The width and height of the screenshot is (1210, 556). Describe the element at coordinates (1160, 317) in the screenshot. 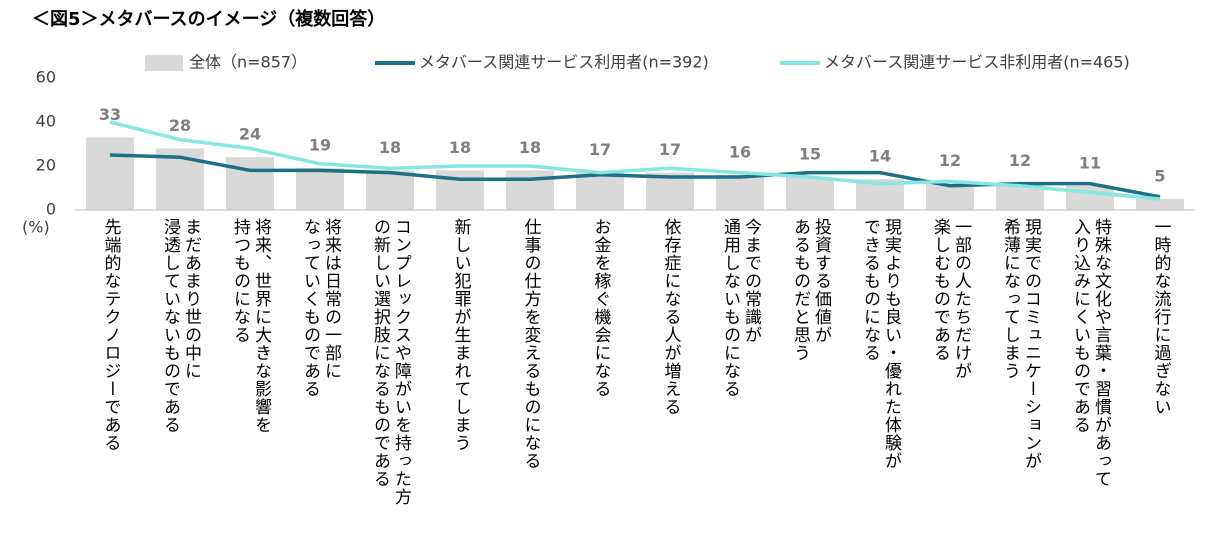

I see `x-tick-label: 一時的な流行に過ぎない` at that location.